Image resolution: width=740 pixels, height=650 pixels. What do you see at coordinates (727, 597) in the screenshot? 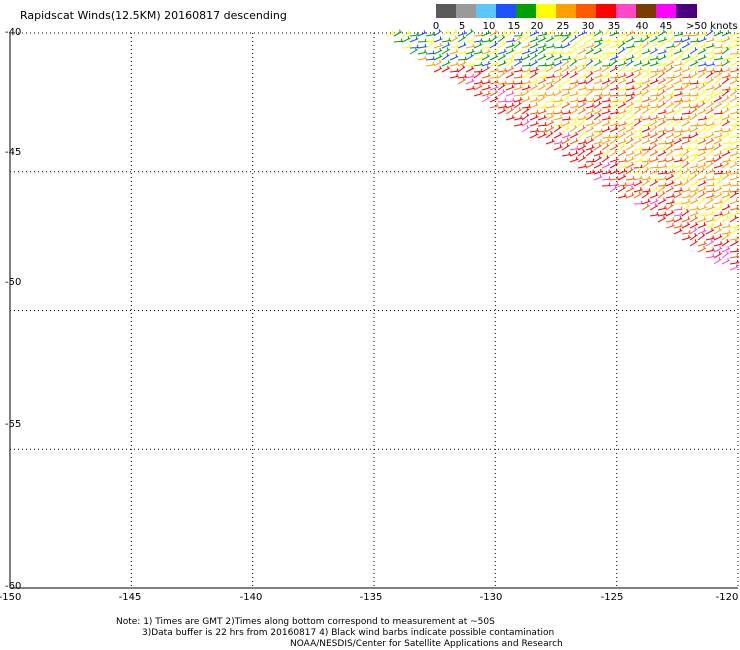
I see `lon-tick-label: -120` at bounding box center [727, 597].